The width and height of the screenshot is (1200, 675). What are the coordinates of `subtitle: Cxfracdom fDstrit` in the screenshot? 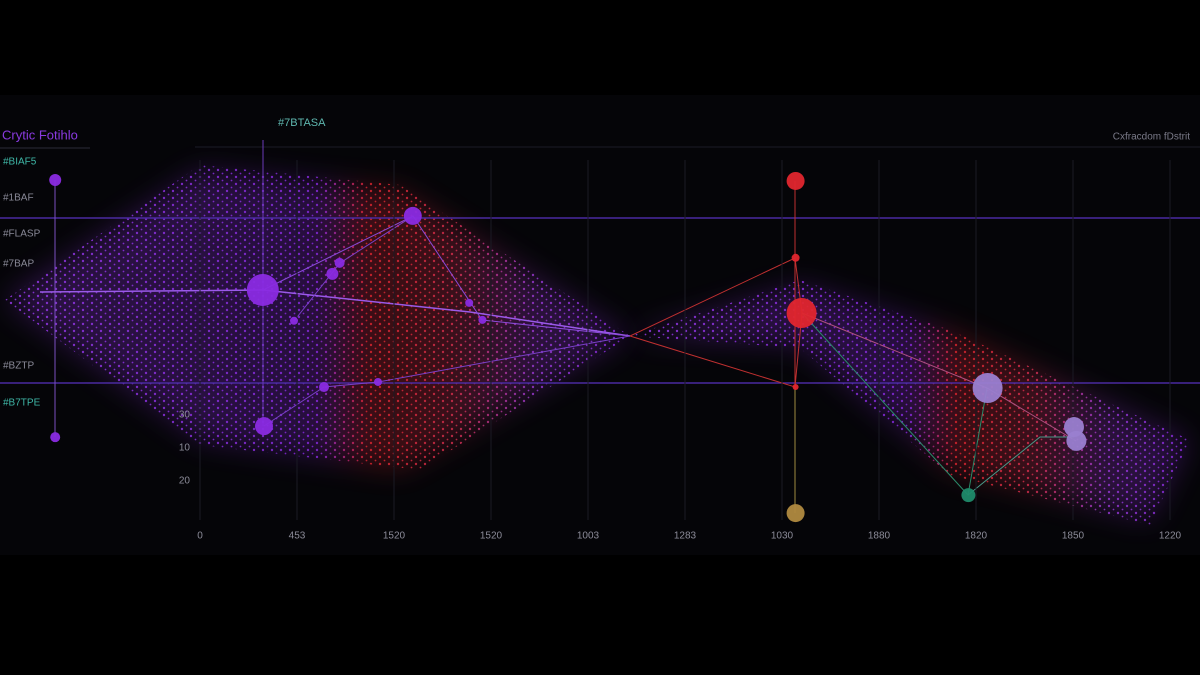 It's located at (1151, 137).